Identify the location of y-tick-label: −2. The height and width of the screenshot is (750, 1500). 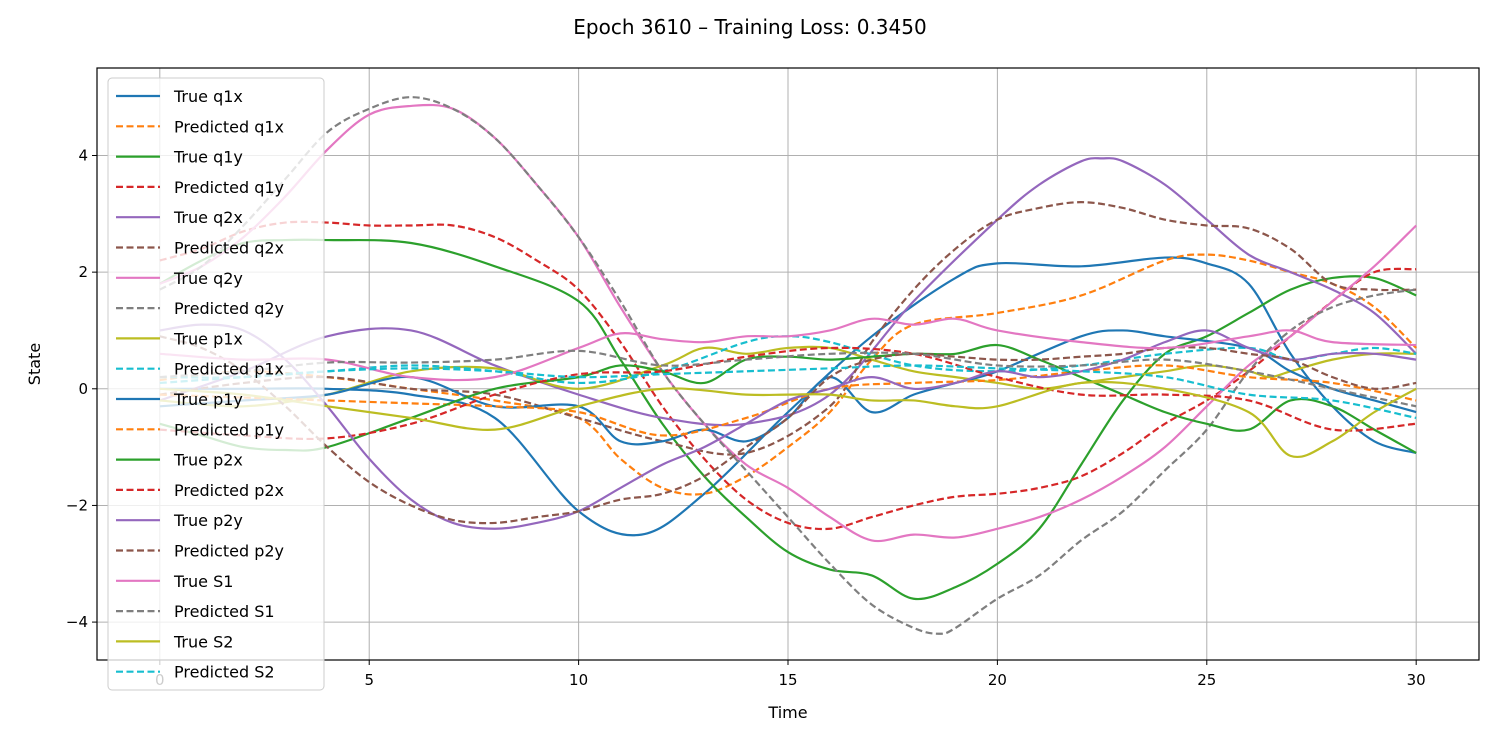
(77, 505).